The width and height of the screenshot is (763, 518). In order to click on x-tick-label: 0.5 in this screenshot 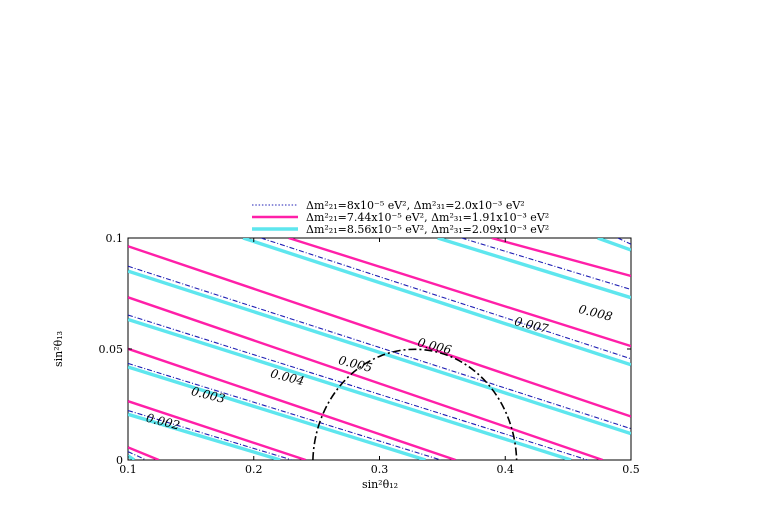, I will do `click(631, 469)`.